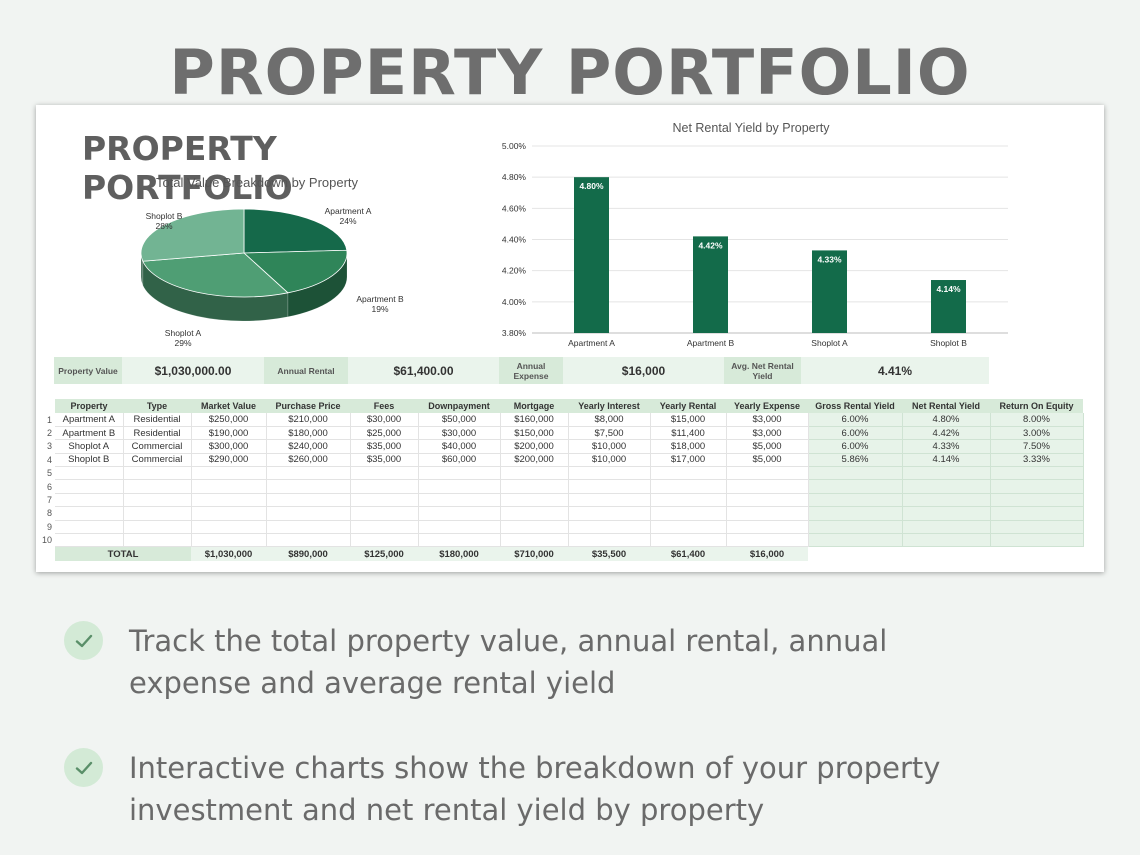  I want to click on table-cell: $290,000, so click(229, 460).